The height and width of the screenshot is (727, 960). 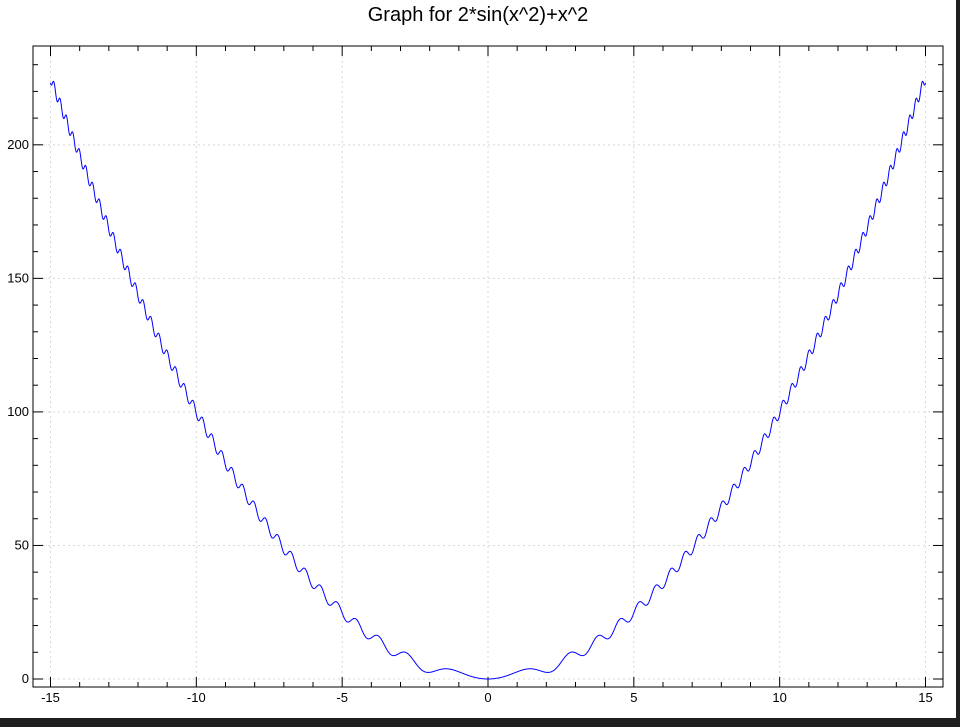 What do you see at coordinates (25, 678) in the screenshot?
I see `y-tick-label: 0` at bounding box center [25, 678].